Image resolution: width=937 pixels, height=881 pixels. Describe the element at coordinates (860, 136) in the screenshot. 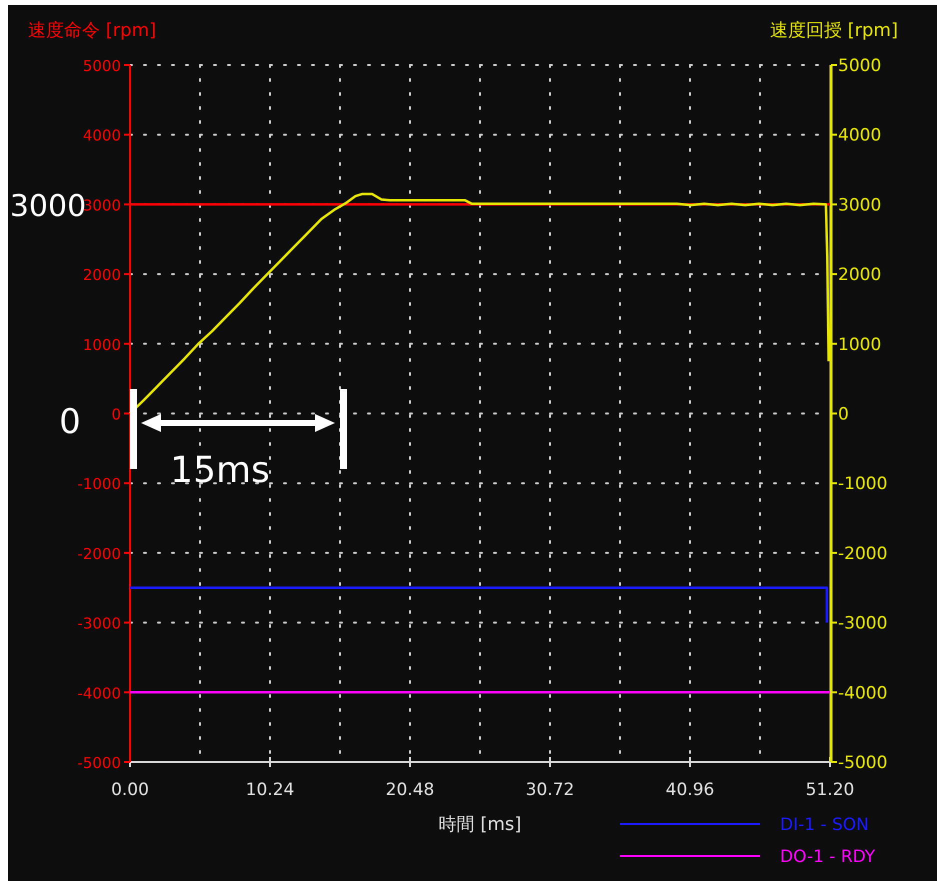

I see `y2-tick-label: 4000` at that location.